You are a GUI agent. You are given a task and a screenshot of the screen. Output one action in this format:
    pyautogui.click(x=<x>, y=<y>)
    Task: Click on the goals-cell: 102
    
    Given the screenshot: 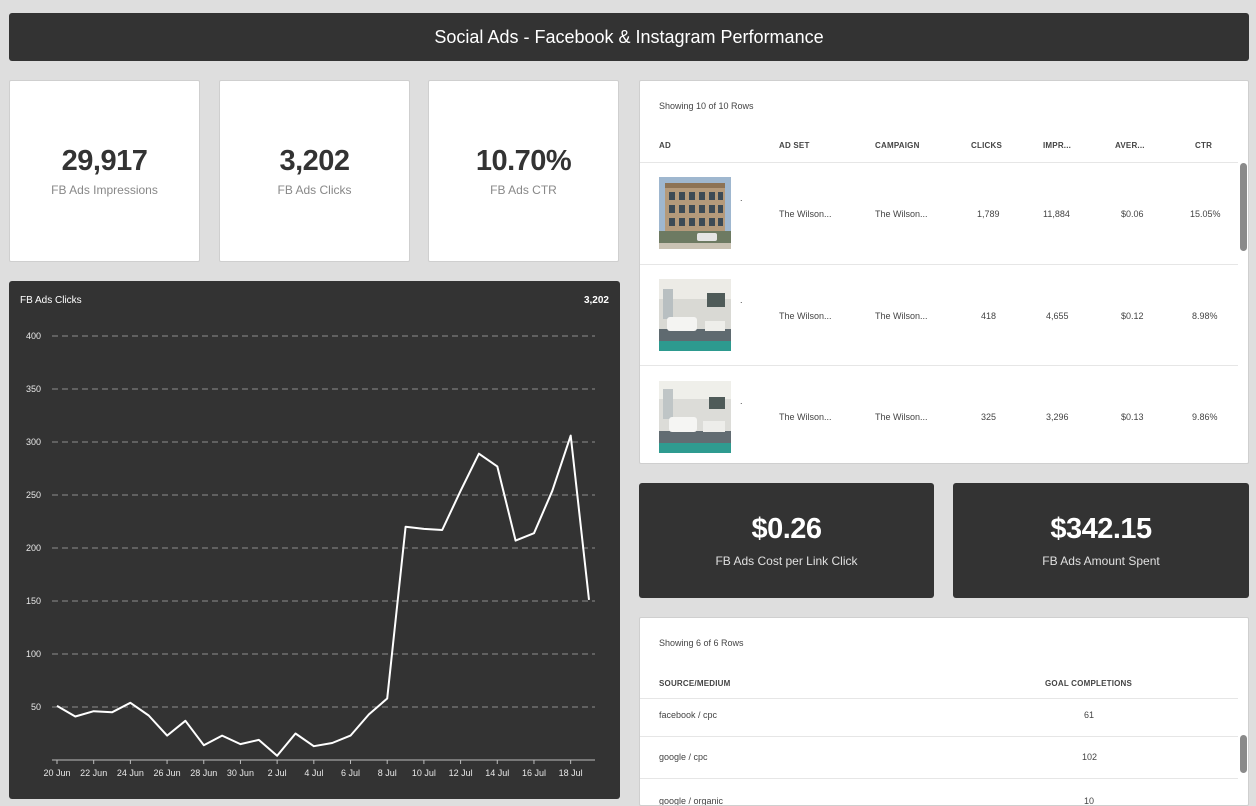 What is the action you would take?
    pyautogui.click(x=1090, y=757)
    